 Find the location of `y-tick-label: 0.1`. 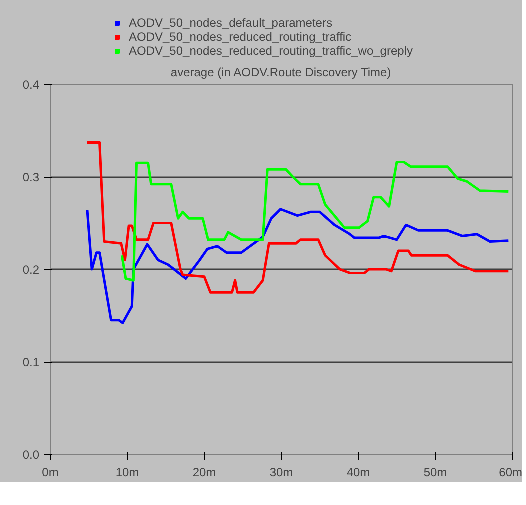

y-tick-label: 0.1 is located at coordinates (31, 363).